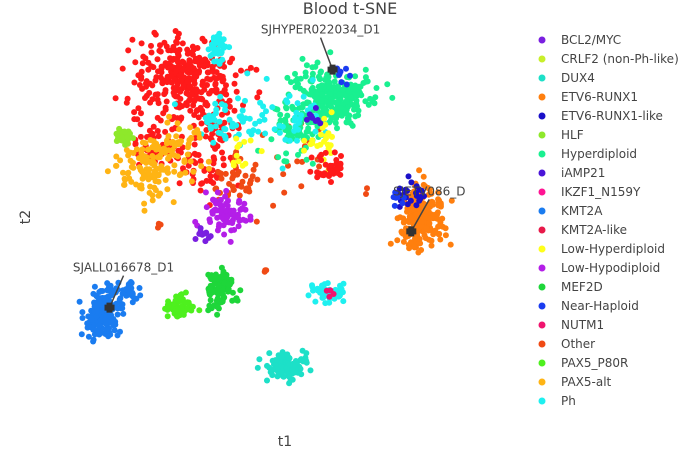 This screenshot has height=454, width=700. What do you see at coordinates (583, 230) in the screenshot?
I see `legend-item: KMT2A-like` at bounding box center [583, 230].